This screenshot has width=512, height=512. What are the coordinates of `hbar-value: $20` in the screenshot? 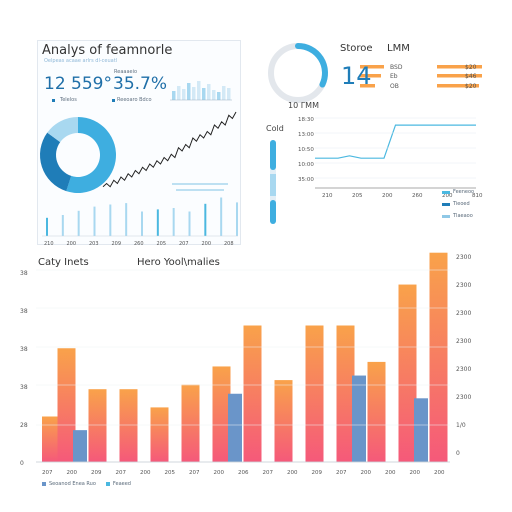 It's located at (471, 67).